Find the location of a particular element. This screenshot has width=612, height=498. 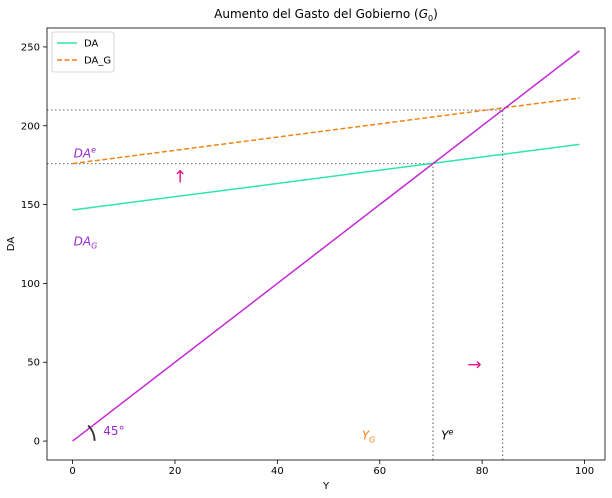

x-tick-label: 100 is located at coordinates (584, 471).